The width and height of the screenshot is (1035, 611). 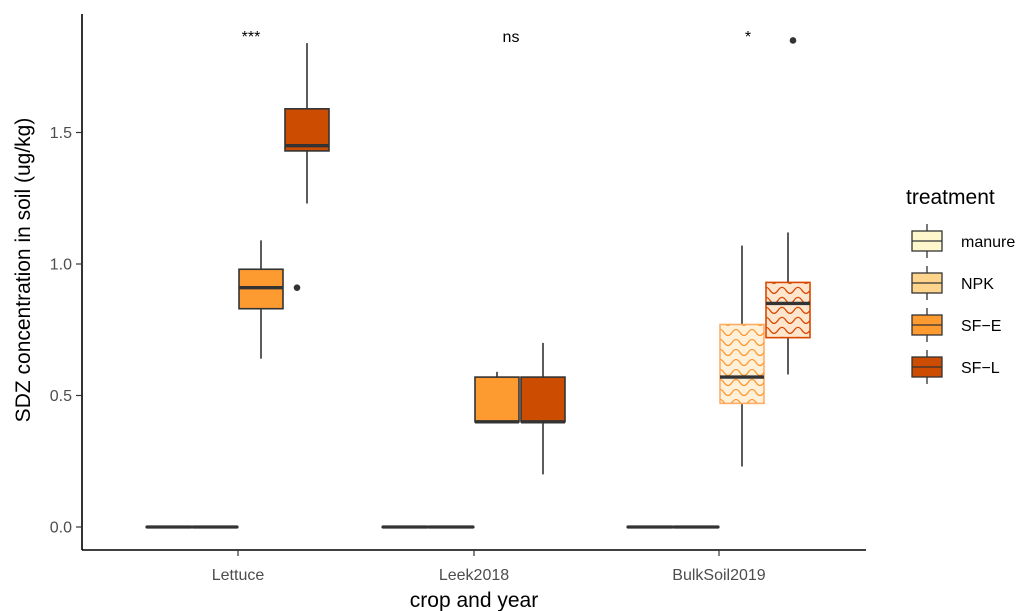 What do you see at coordinates (960, 285) in the screenshot?
I see `legend: treatment manure NPK SF−E SF−L` at bounding box center [960, 285].